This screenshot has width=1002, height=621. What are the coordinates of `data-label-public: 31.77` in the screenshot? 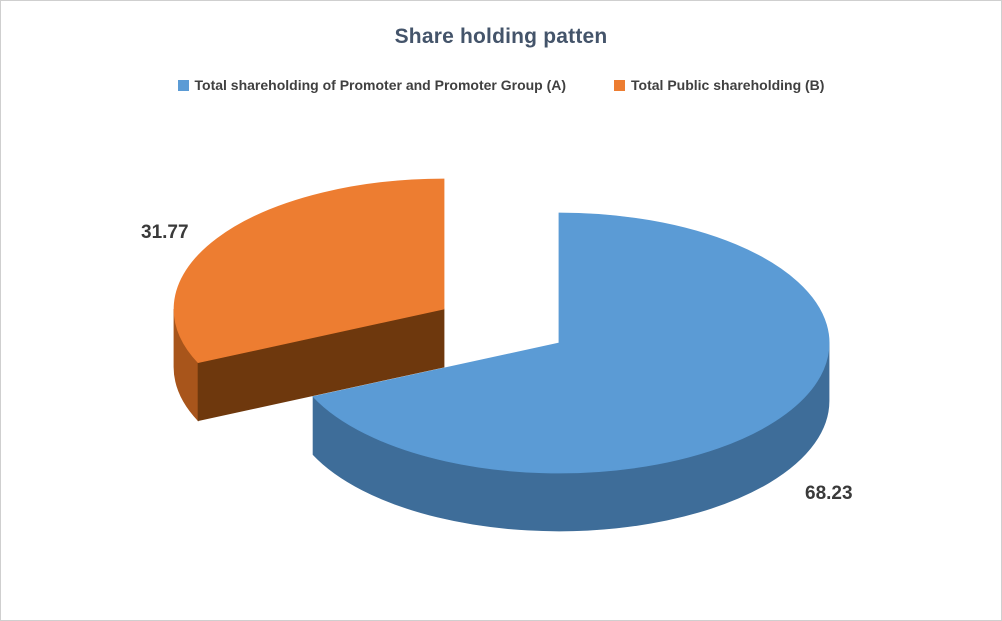 It's located at (165, 232).